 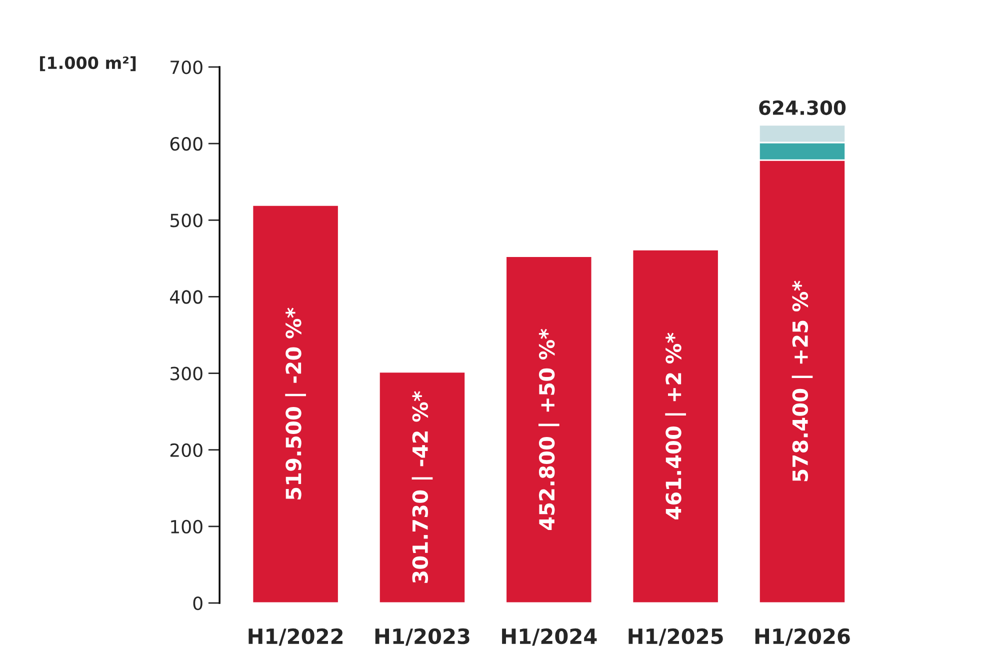 I want to click on data-label: 452.800 | +50 %*, so click(x=549, y=429).